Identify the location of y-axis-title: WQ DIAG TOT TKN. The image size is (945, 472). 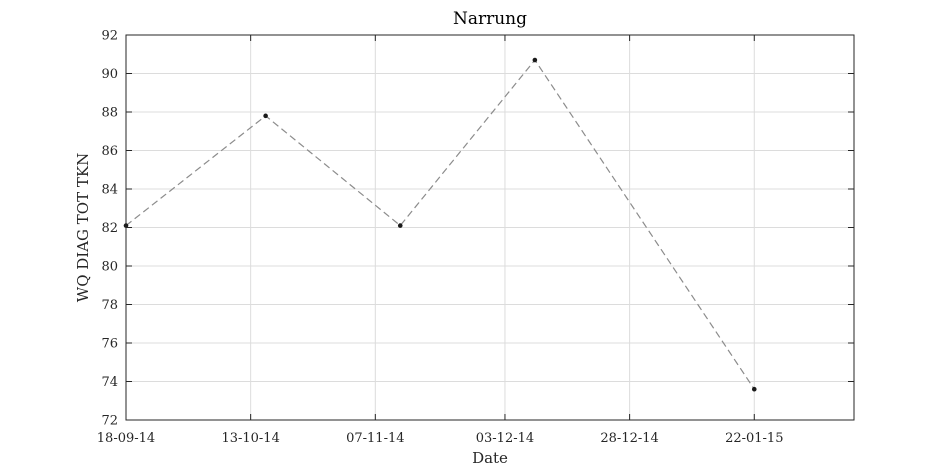
(83, 227).